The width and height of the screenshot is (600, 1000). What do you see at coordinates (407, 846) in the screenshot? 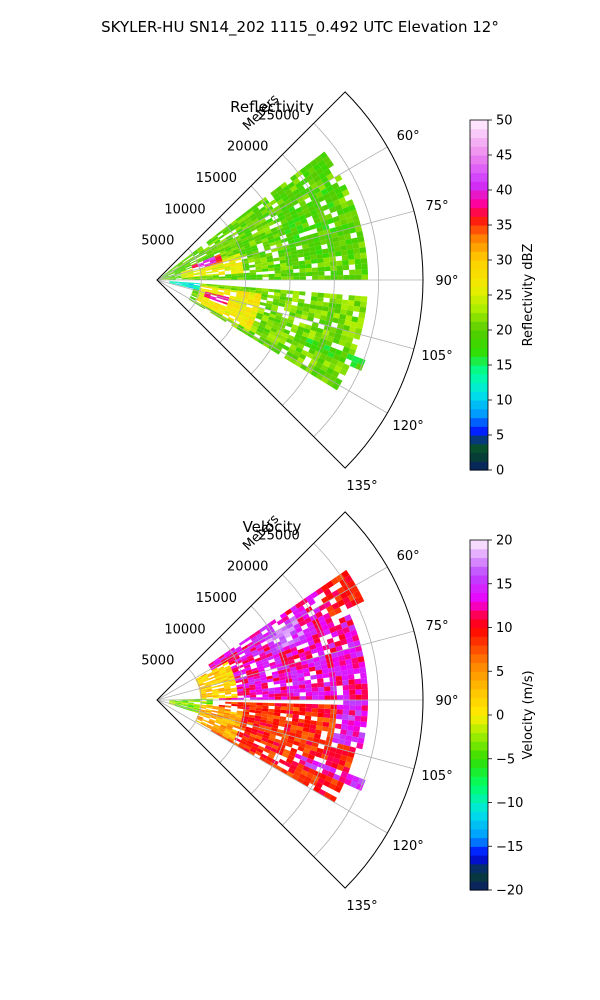
I see `angle-tick-label: 120°` at bounding box center [407, 846].